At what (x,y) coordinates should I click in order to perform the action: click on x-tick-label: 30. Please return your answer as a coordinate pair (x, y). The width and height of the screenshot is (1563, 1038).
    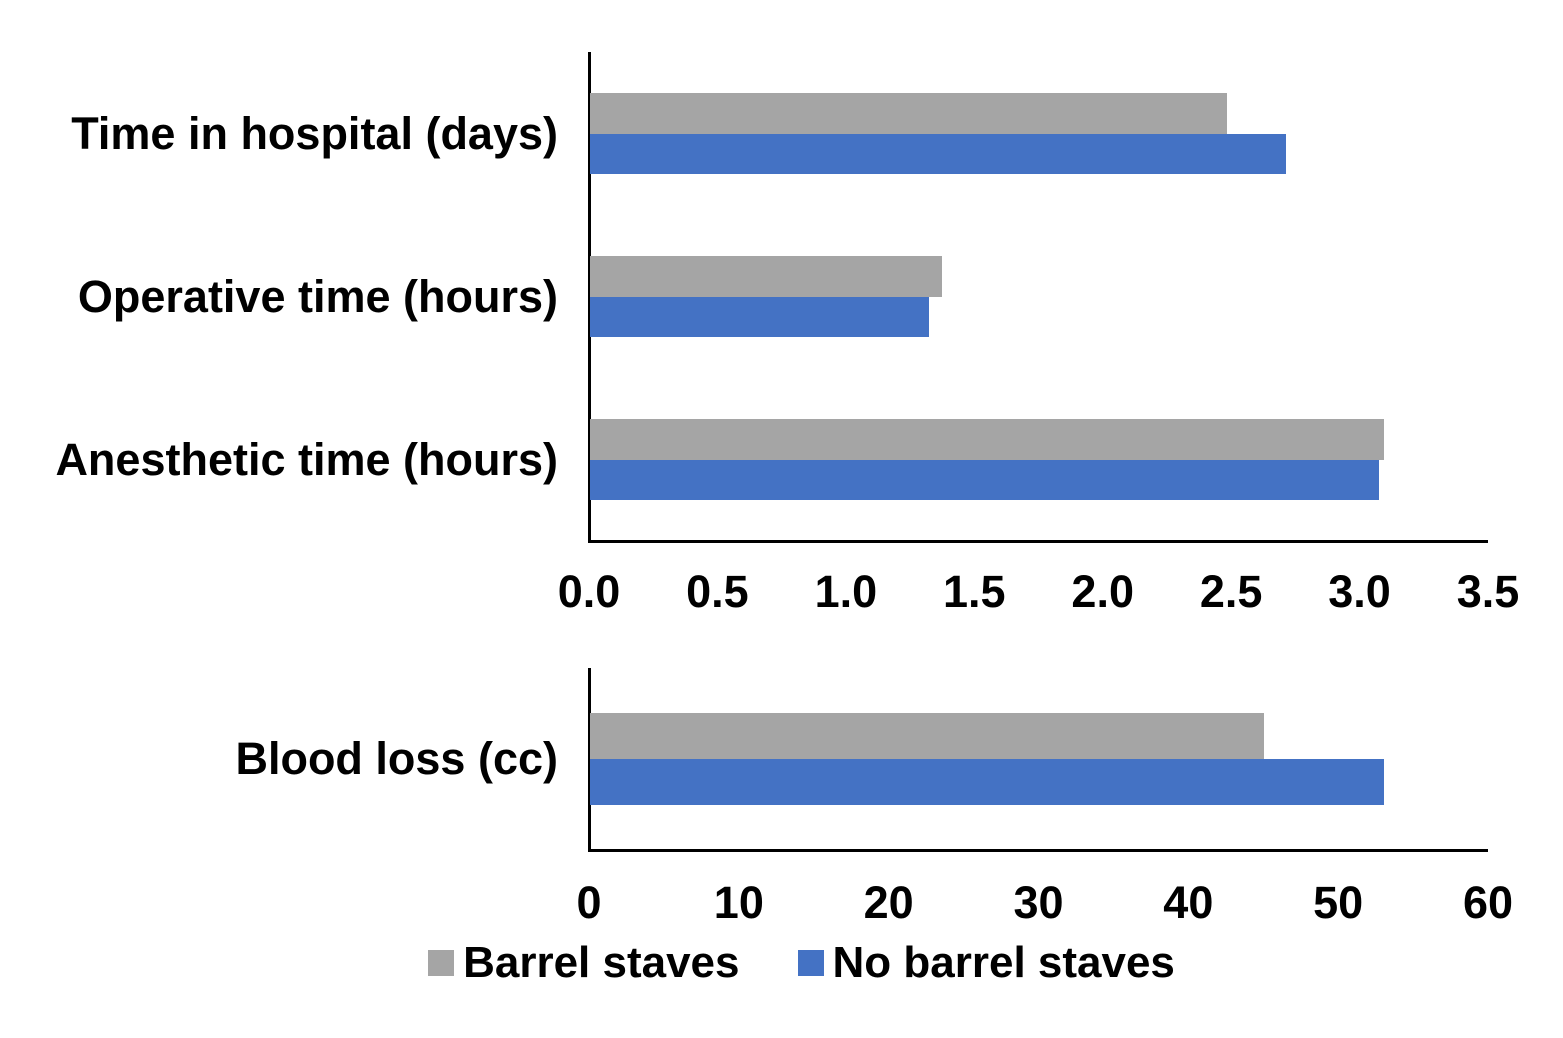
    Looking at the image, I should click on (1038, 902).